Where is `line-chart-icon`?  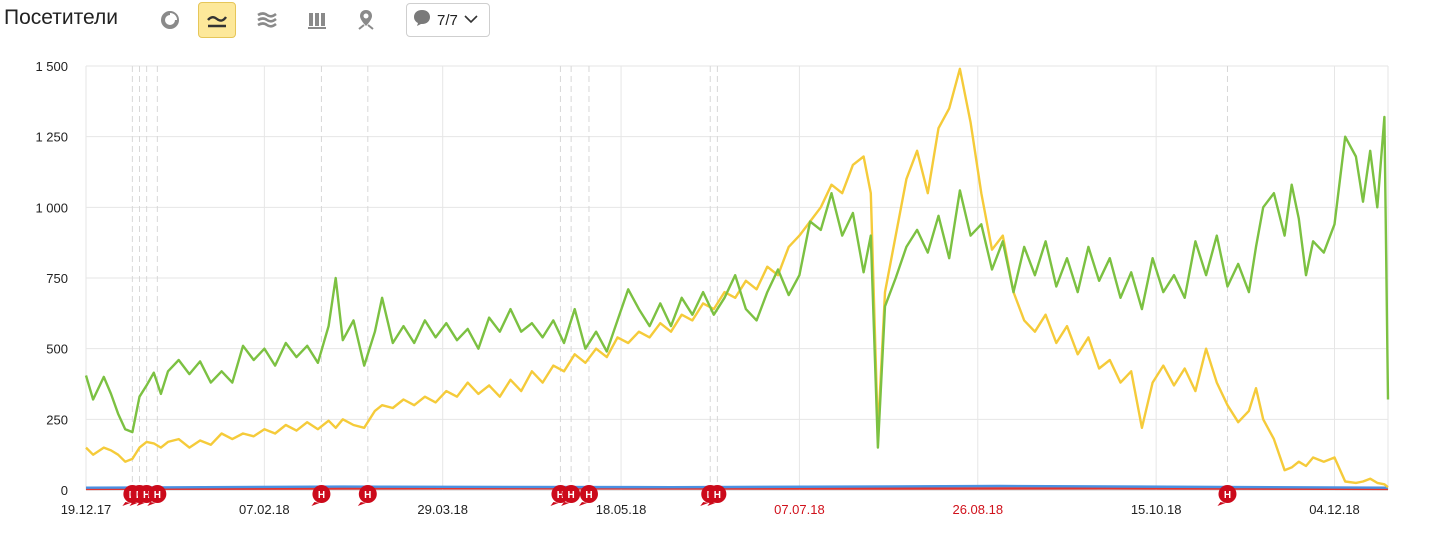
line-chart-icon is located at coordinates (217, 20).